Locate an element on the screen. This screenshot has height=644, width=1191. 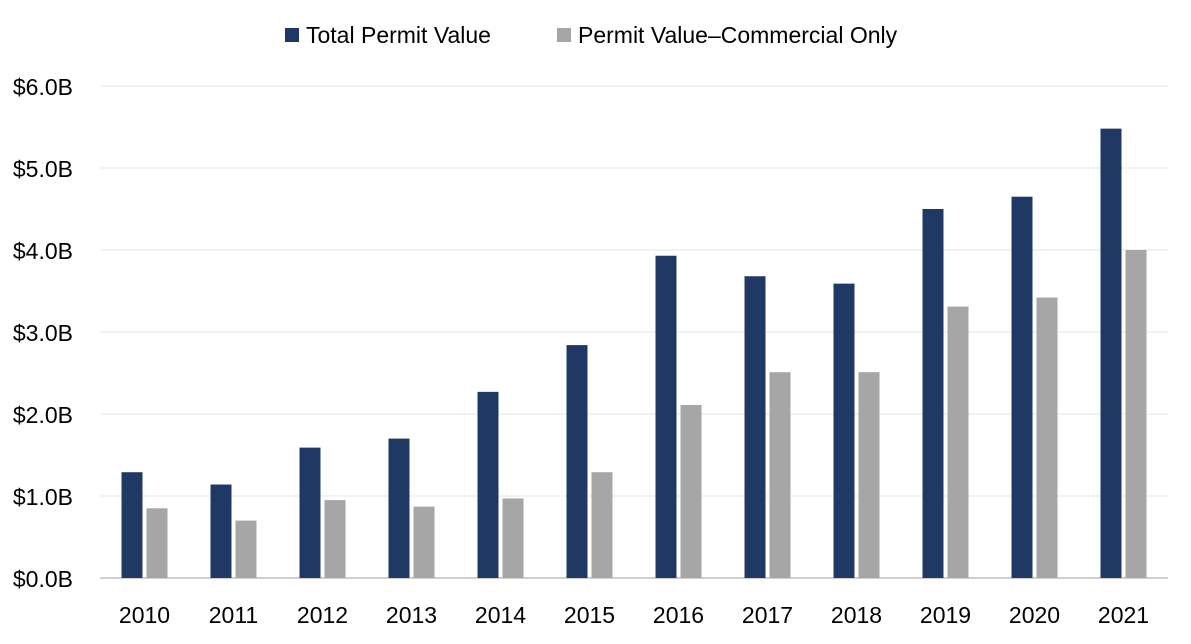
x-tick-label: 2011 is located at coordinates (233, 615).